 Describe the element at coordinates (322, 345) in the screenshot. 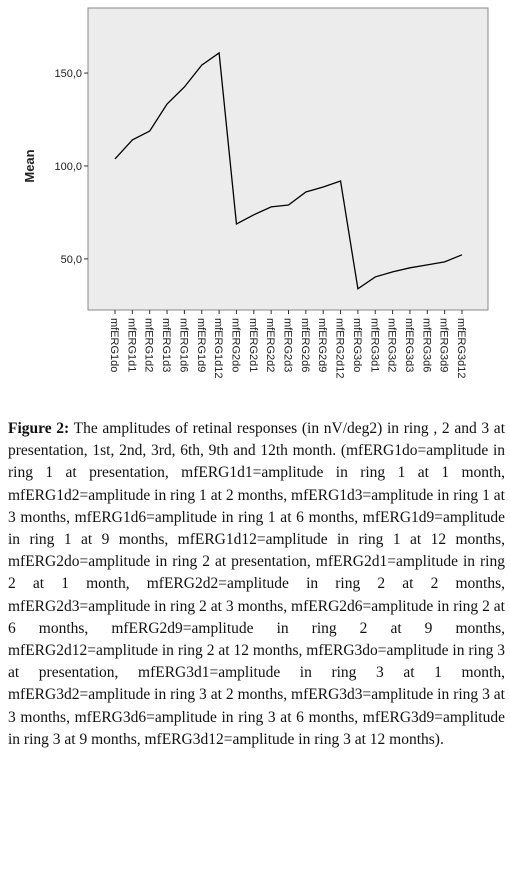

I see `x-tick-label: mfERG2d9` at that location.